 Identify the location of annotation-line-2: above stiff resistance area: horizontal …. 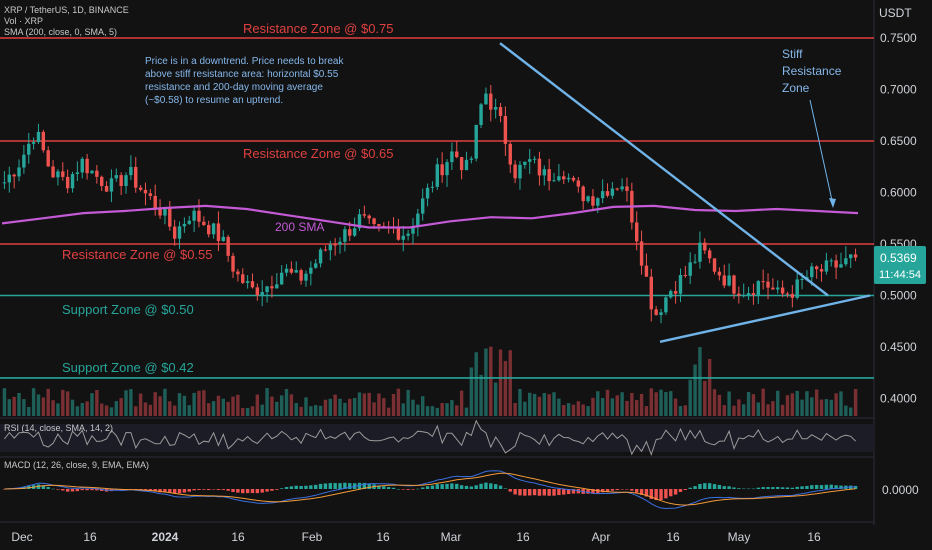
(242, 74).